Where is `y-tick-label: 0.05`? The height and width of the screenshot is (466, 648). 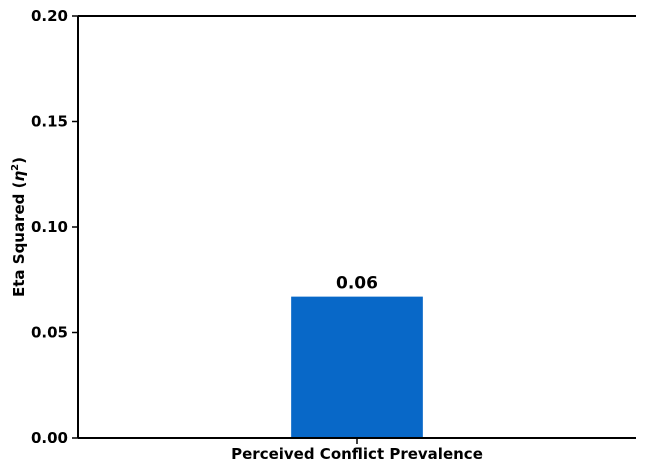 y-tick-label: 0.05 is located at coordinates (49, 333).